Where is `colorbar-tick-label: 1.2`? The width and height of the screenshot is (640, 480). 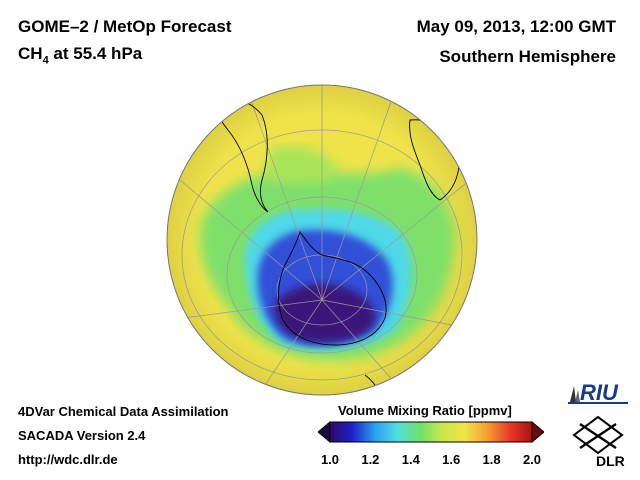 colorbar-tick-label: 1.2 is located at coordinates (370, 459).